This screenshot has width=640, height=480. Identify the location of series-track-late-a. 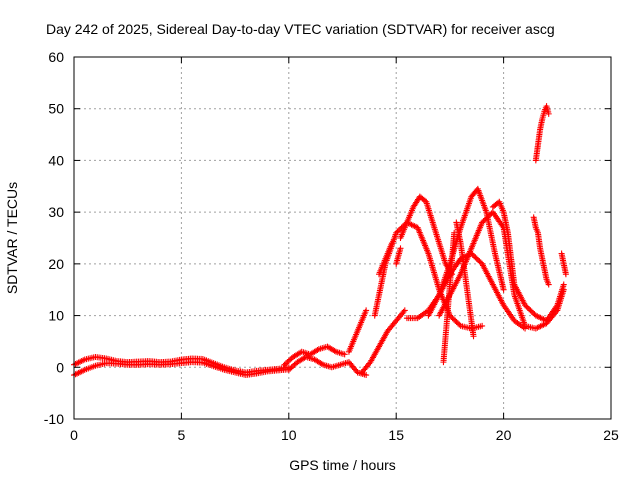
(528, 261).